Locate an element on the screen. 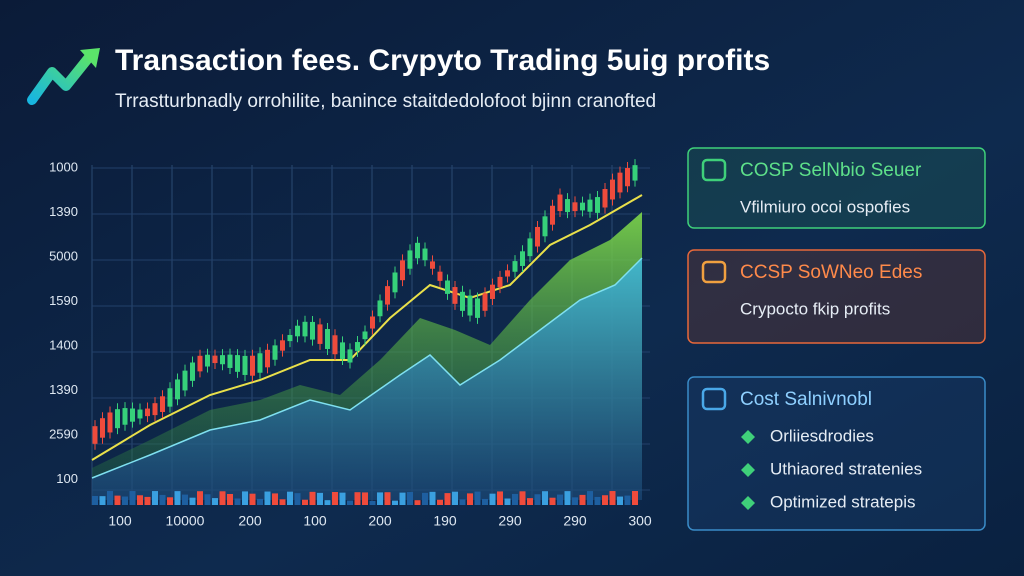 The width and height of the screenshot is (1024, 576). x-label: 100 is located at coordinates (315, 521).